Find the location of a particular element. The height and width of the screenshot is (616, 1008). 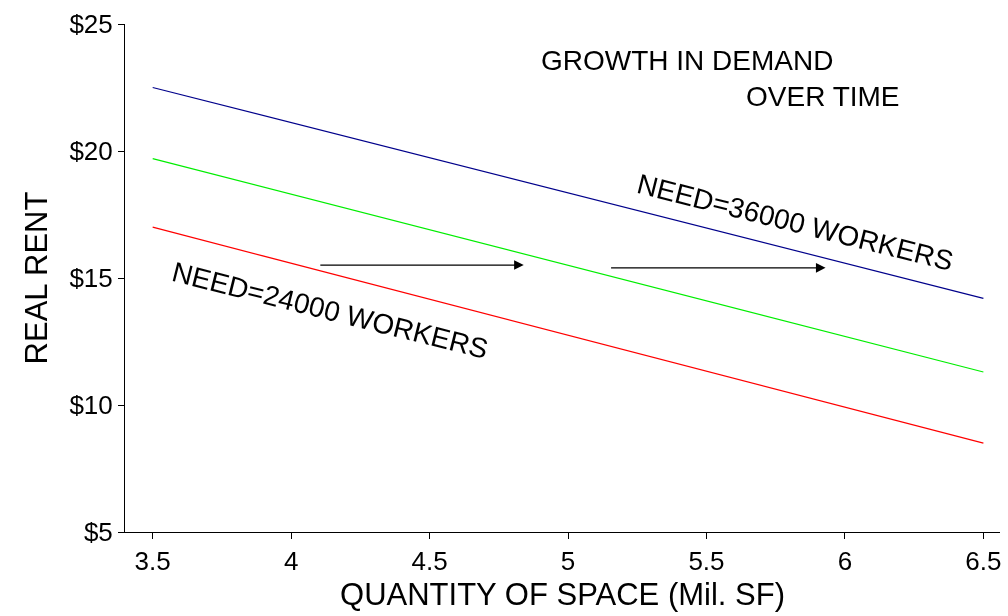

x-tick-label: 4 is located at coordinates (291, 561).